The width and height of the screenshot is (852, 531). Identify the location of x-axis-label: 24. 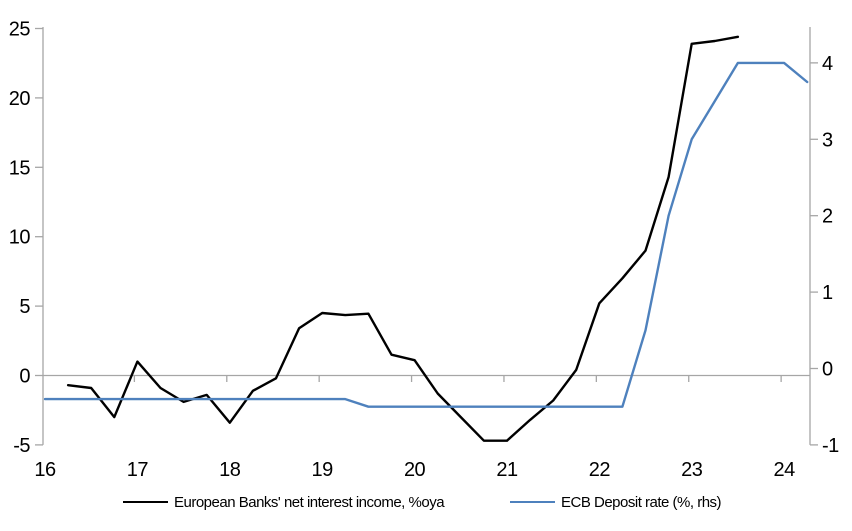
(785, 470).